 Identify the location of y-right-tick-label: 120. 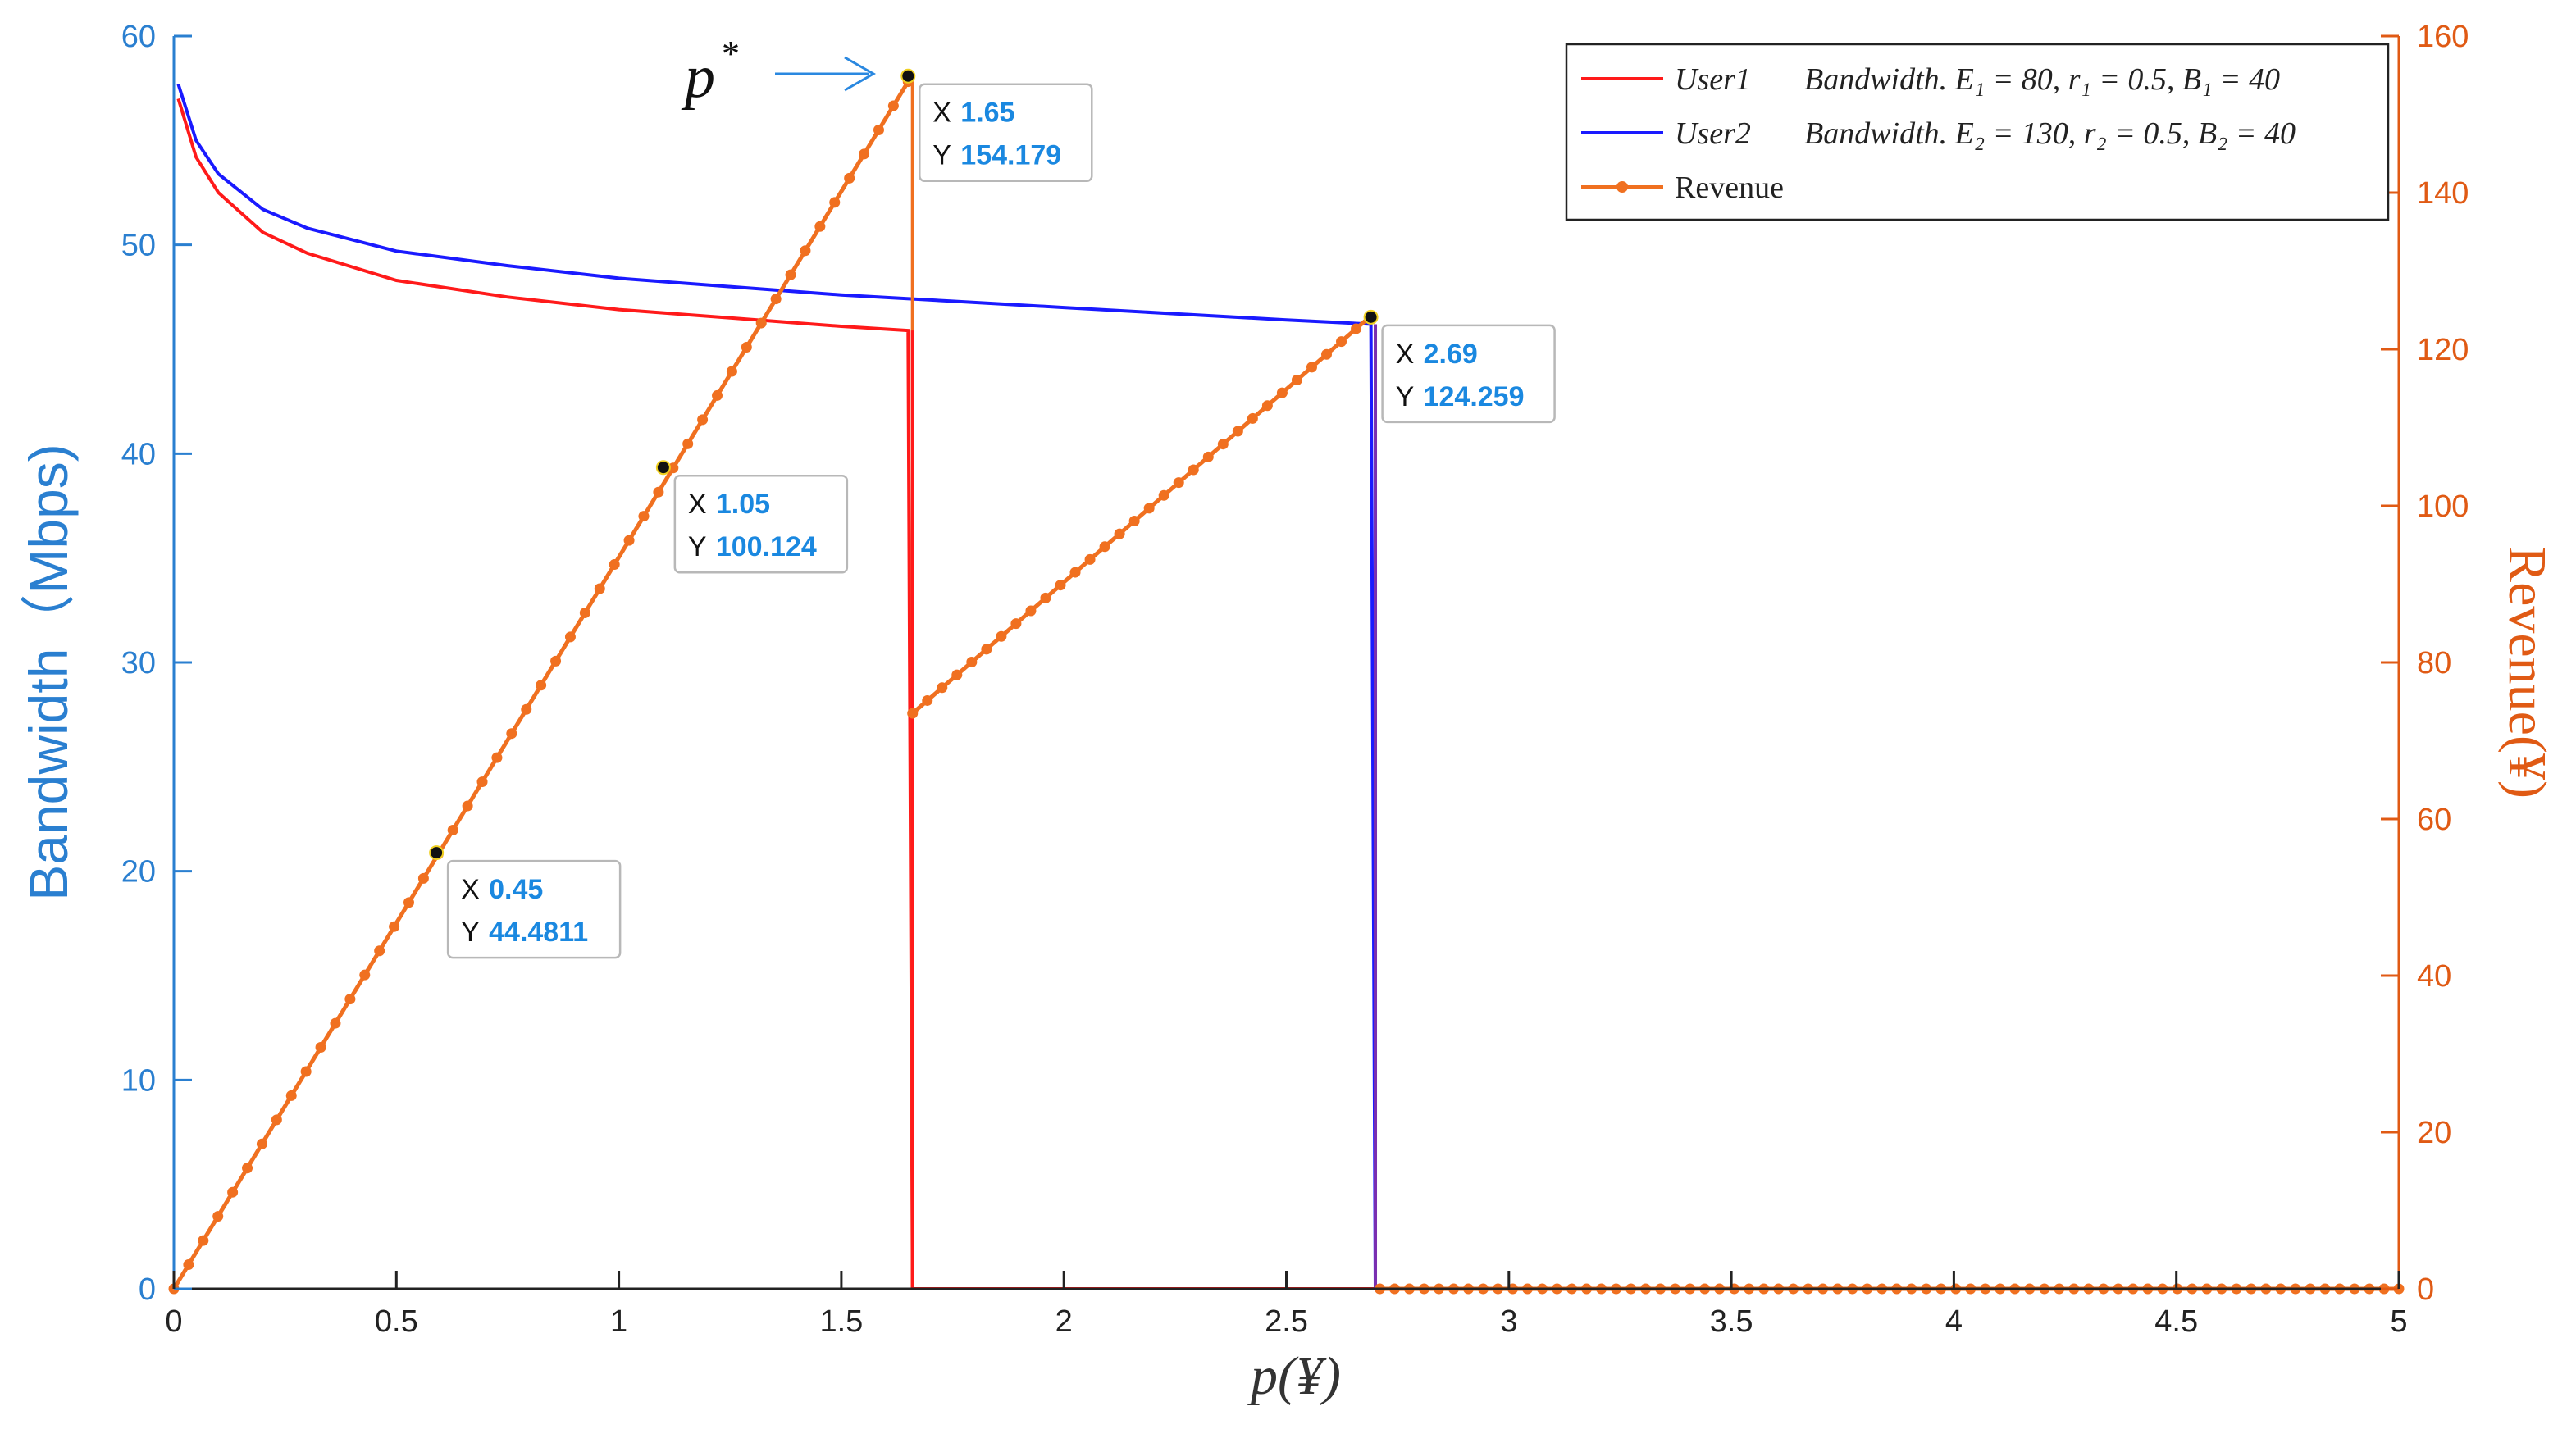
(2443, 350).